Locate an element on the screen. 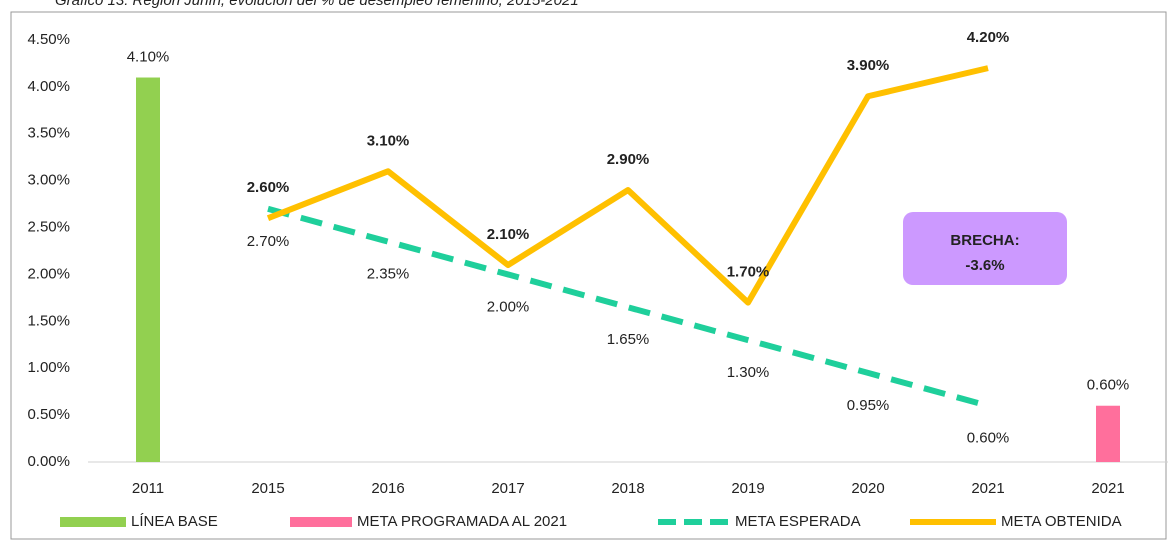 The height and width of the screenshot is (541, 1172). data-label: 2.10% is located at coordinates (508, 234).